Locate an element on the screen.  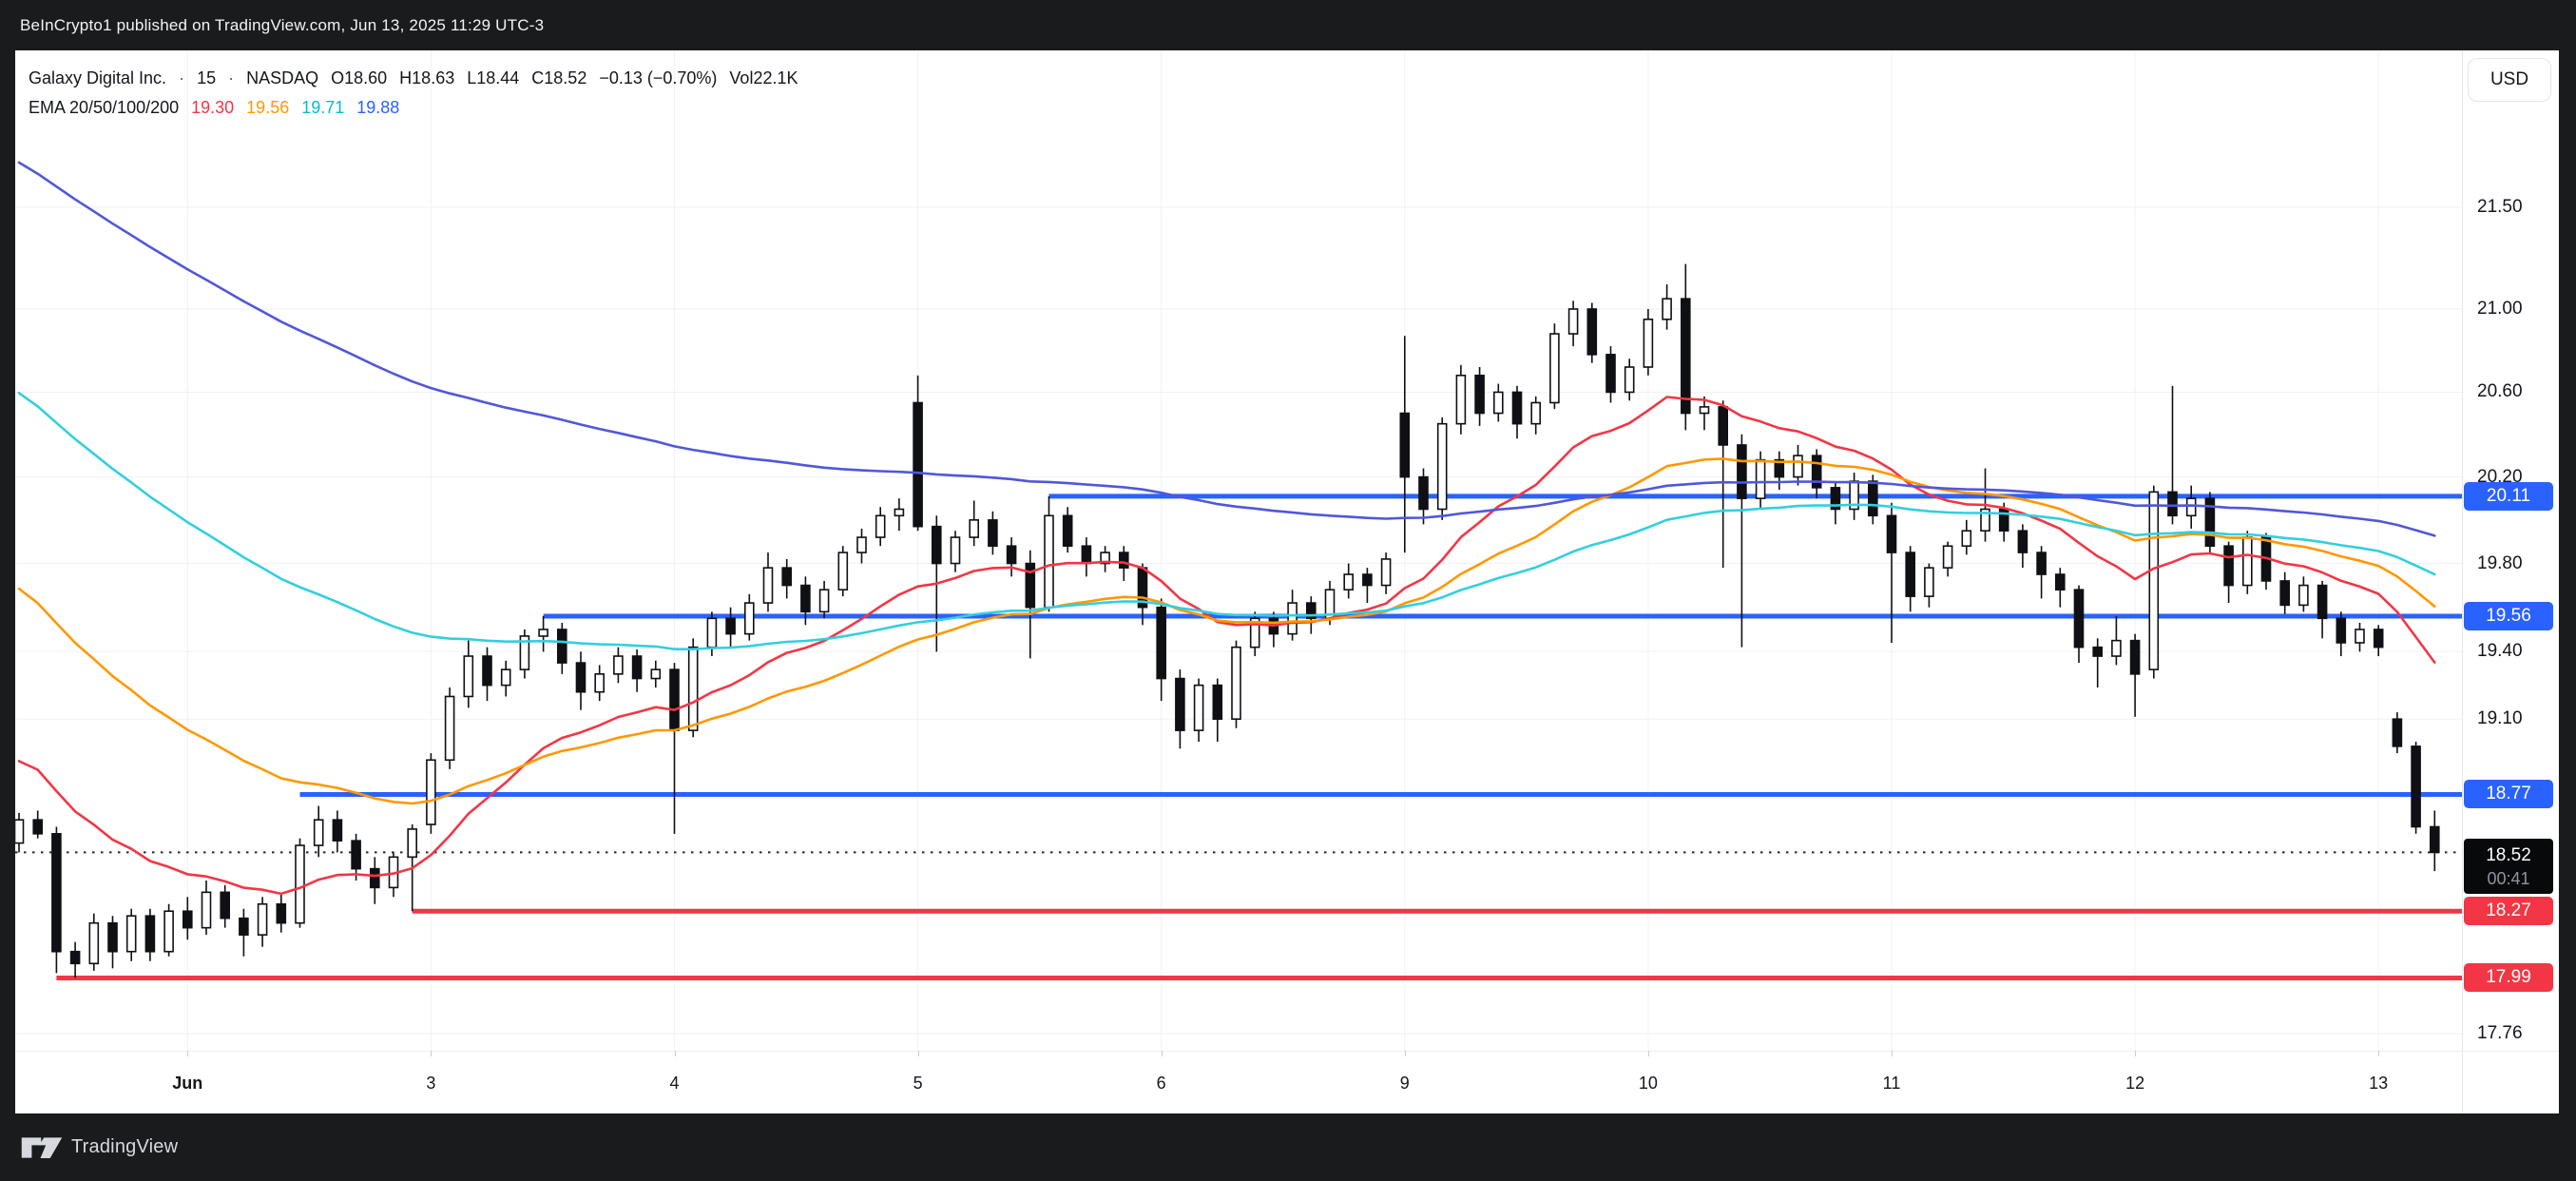
price-level-badge: 20.11 is located at coordinates (2508, 496).